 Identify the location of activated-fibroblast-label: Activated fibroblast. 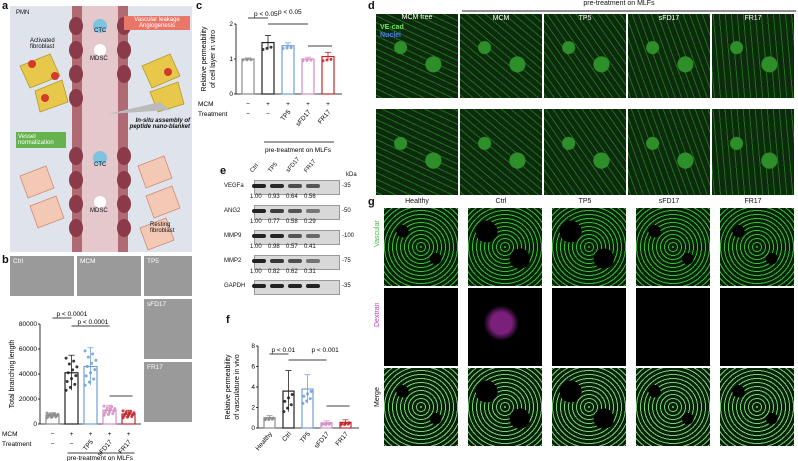
(42, 44).